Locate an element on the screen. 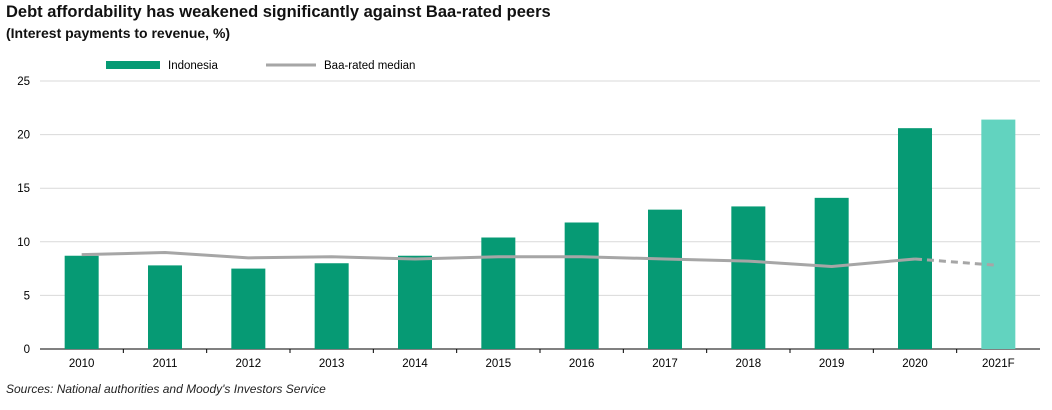  bar-2021F is located at coordinates (998, 234).